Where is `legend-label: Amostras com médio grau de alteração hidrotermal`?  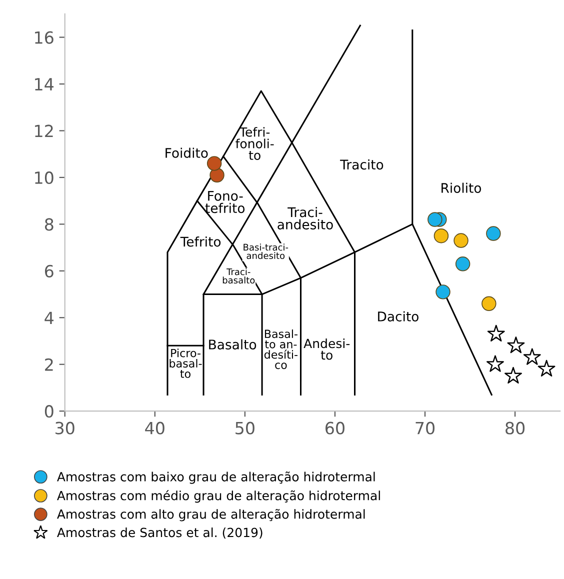 legend-label: Amostras com médio grau de alteração hidrotermal is located at coordinates (218, 496).